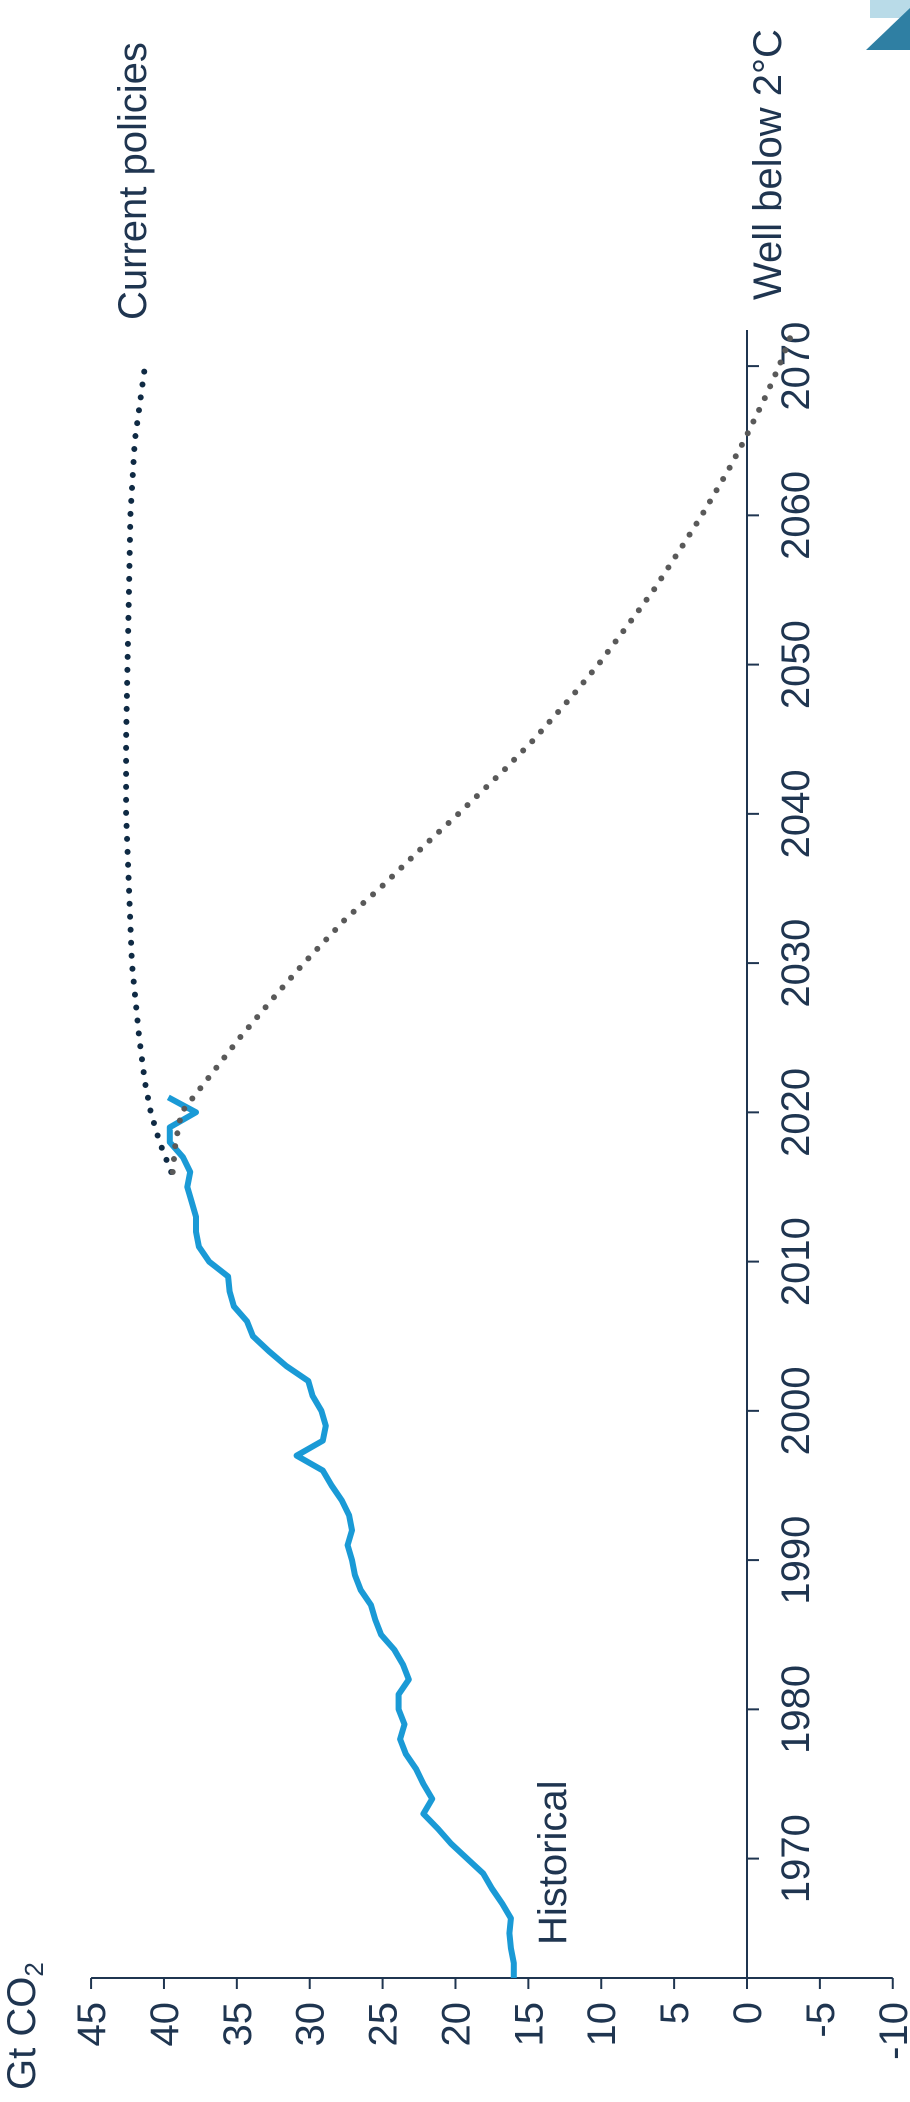 The width and height of the screenshot is (910, 2102). Describe the element at coordinates (796, 1261) in the screenshot. I see `year-tick-label: 2010` at that location.